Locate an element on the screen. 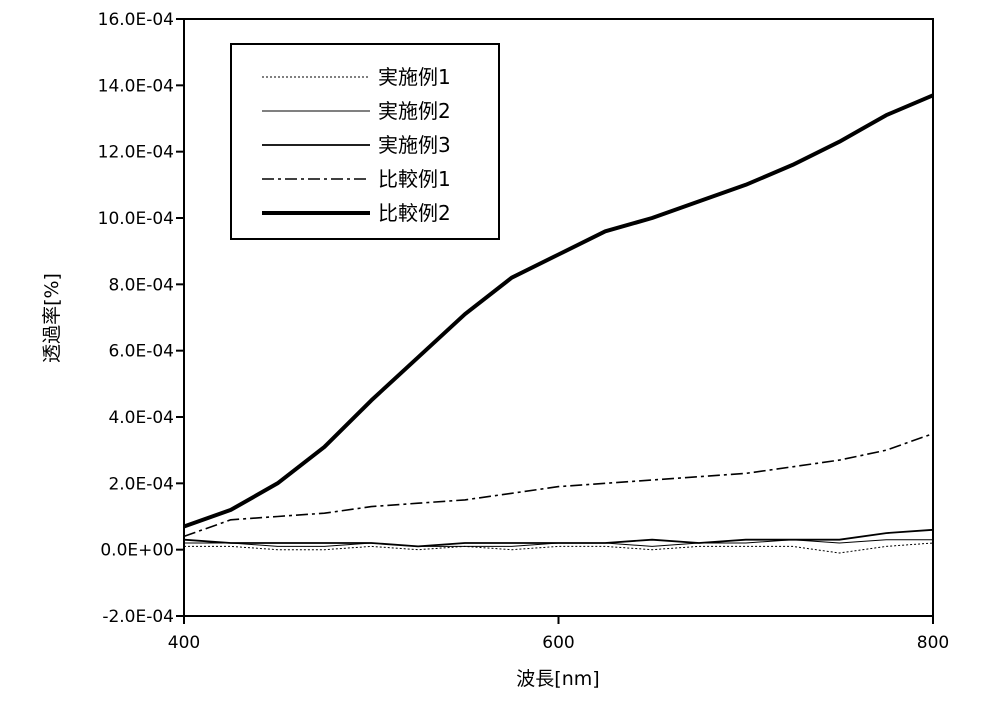  y-tick-label: 10.0E-04 is located at coordinates (136, 219).